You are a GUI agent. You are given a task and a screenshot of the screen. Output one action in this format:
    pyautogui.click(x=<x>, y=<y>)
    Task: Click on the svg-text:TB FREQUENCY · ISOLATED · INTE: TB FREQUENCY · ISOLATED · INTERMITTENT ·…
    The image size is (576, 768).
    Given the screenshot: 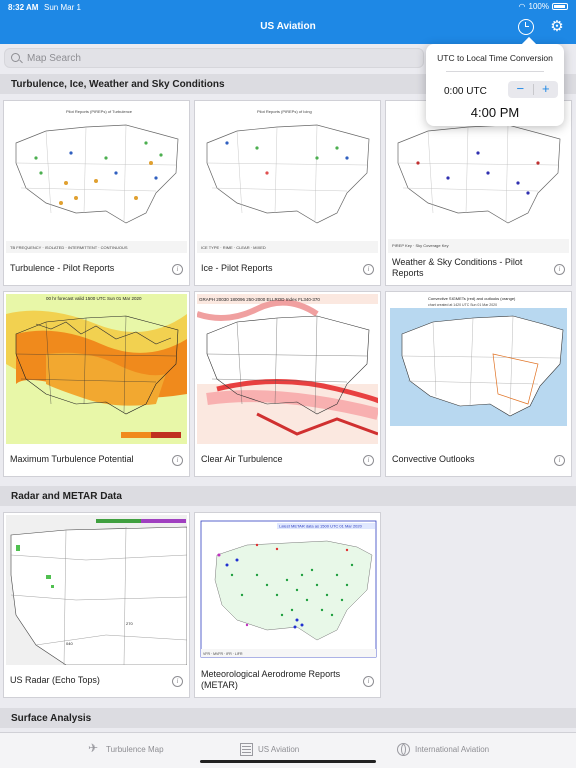 What is the action you would take?
    pyautogui.click(x=69, y=247)
    